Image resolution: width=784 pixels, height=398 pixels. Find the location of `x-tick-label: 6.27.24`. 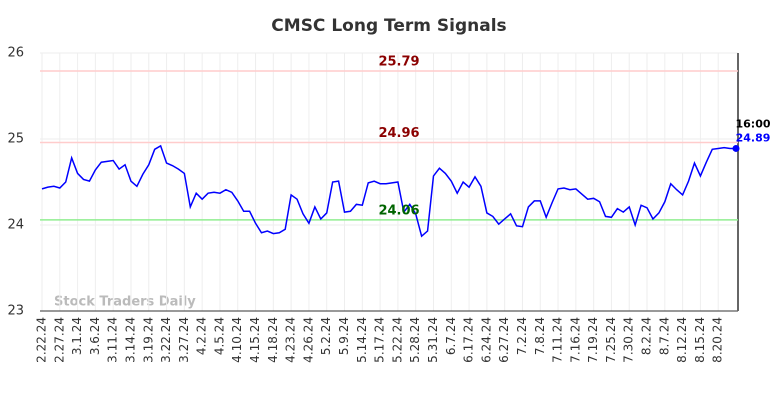

x-tick-label: 6.27.24 is located at coordinates (504, 340).